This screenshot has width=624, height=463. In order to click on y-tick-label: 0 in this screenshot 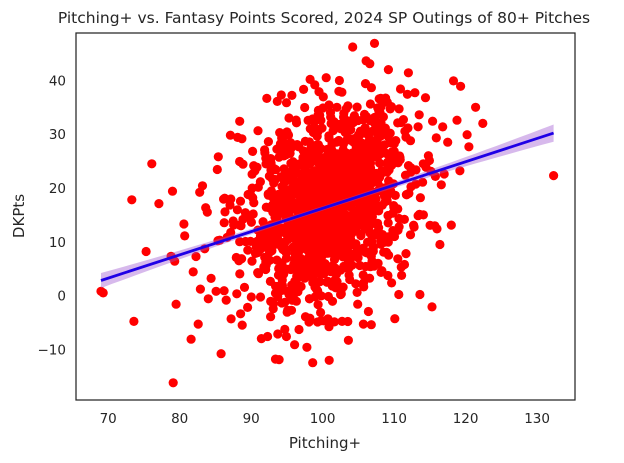, I will do `click(61, 297)`.